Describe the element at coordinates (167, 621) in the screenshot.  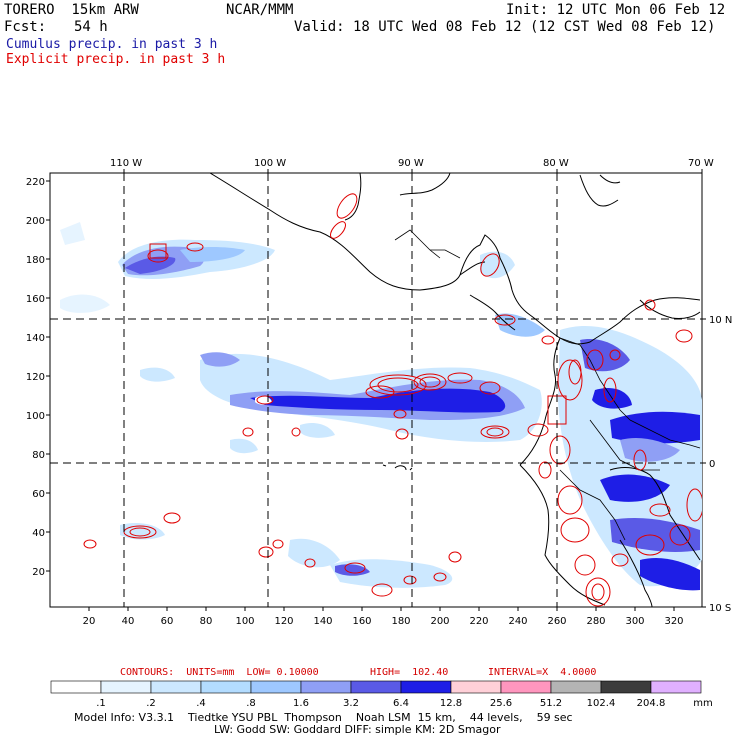
I see `x-tick: 60` at that location.